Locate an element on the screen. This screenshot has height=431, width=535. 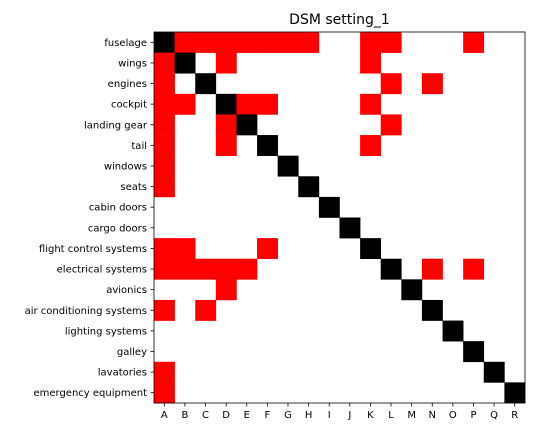
y-tick-label: emergency equipment is located at coordinates (90, 393).